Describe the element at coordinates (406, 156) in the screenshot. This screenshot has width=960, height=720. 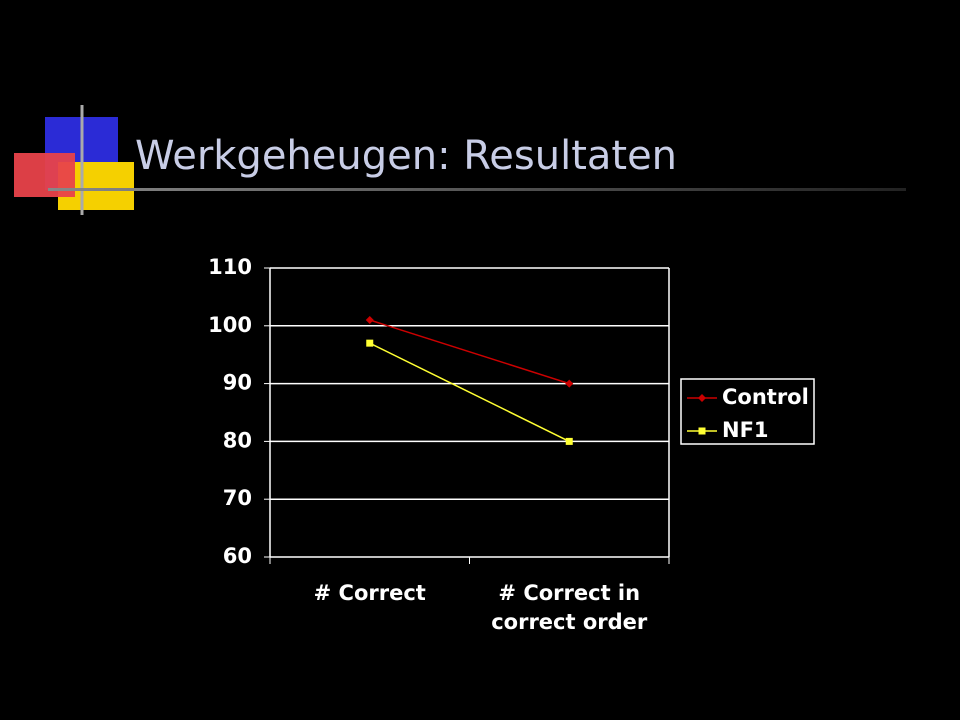
I see `slide-title: Werkgeheugen: Resultaten` at that location.